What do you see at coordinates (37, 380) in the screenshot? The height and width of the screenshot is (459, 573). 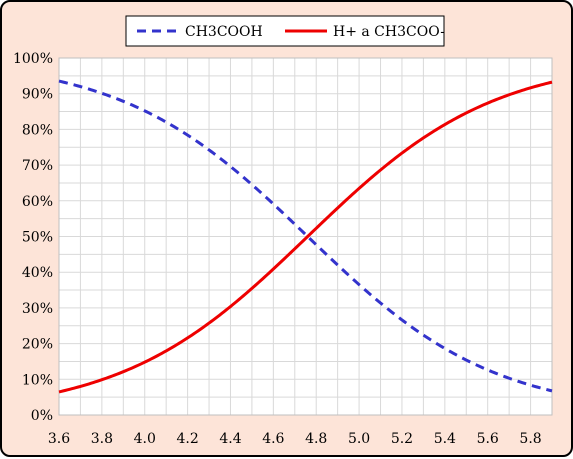 I see `y-tick-label: 10%` at bounding box center [37, 380].